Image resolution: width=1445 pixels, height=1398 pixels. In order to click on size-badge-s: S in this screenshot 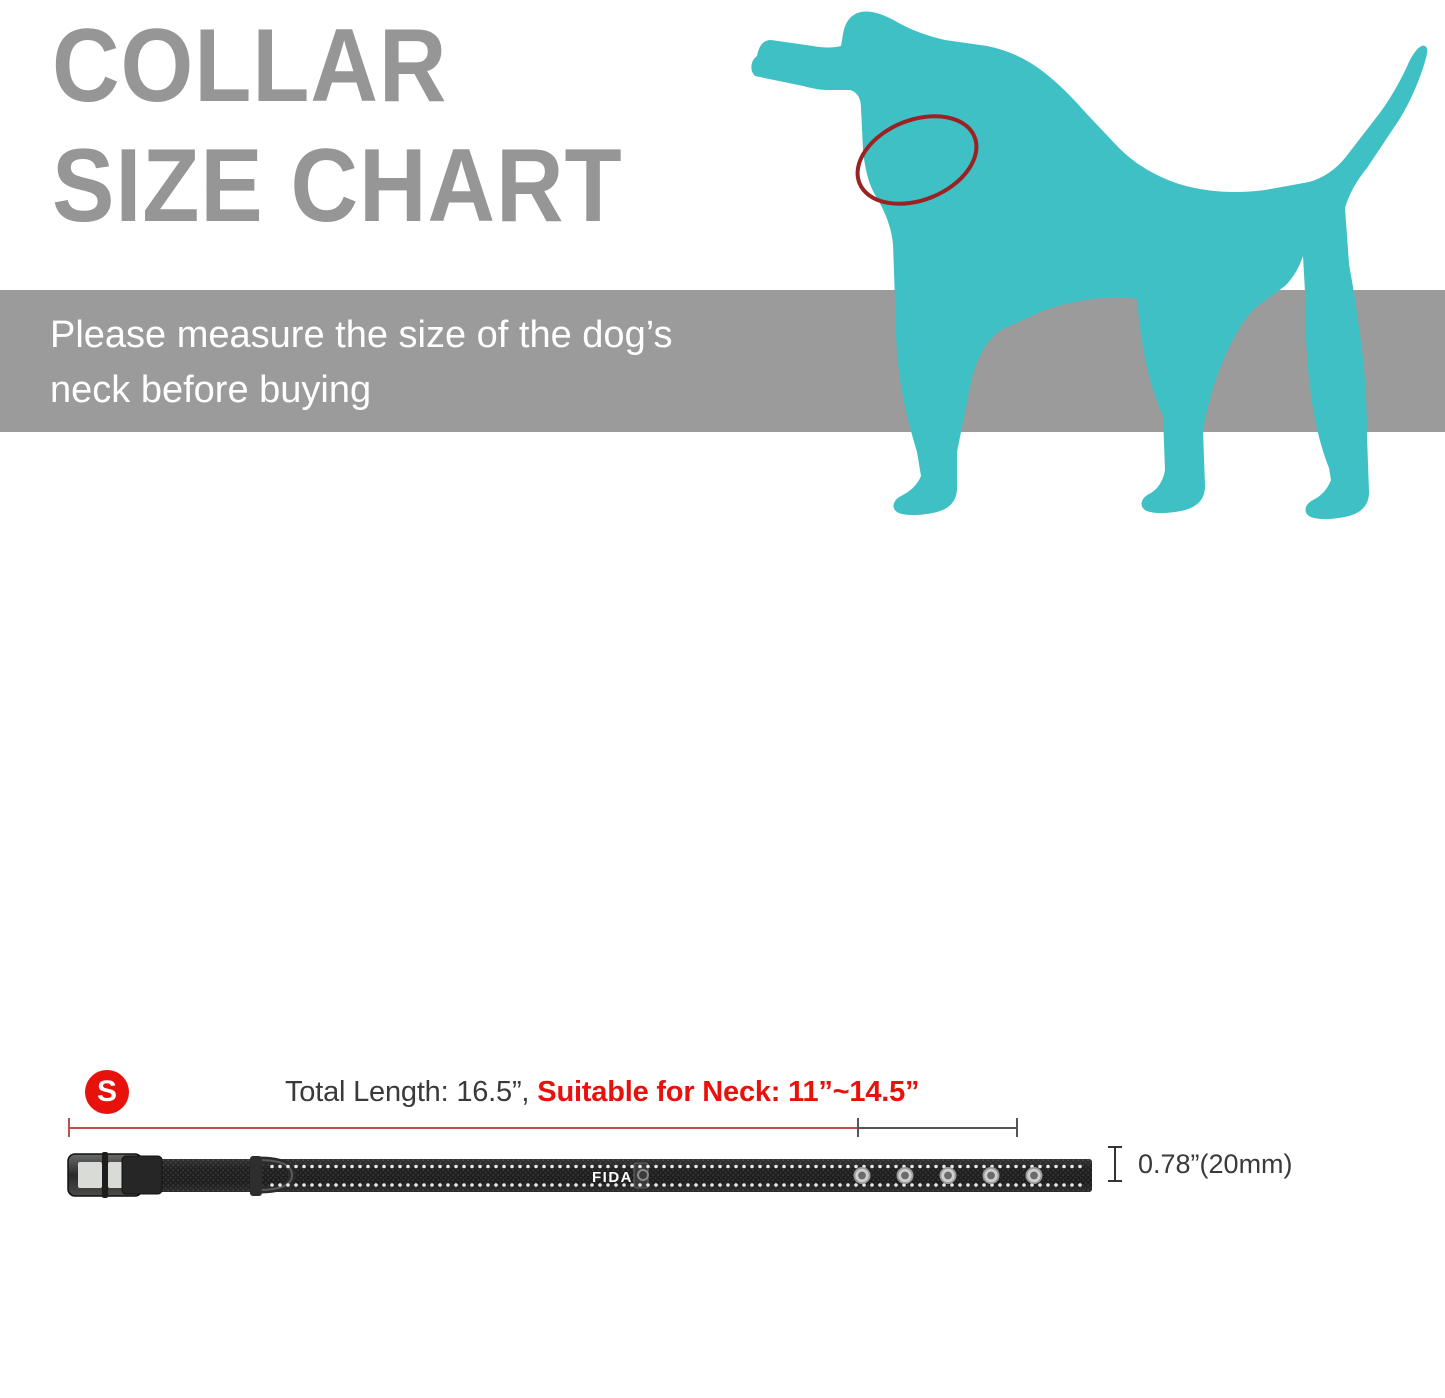, I will do `click(107, 1092)`.